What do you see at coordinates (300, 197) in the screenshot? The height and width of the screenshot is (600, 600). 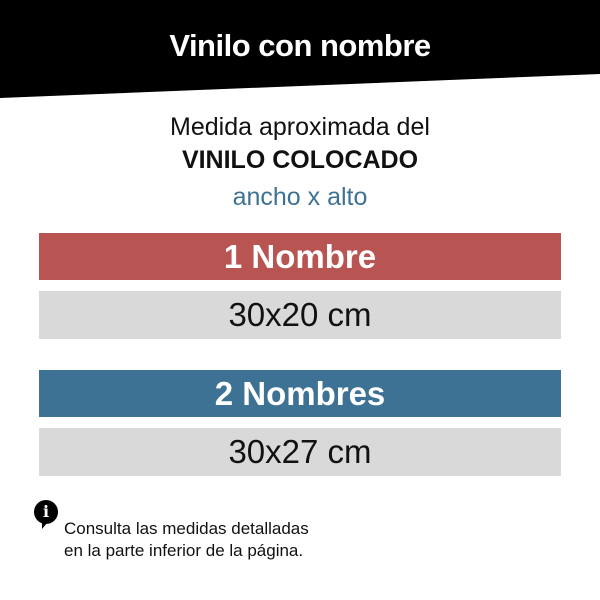 I see `subtitle-line3: ancho x alto` at bounding box center [300, 197].